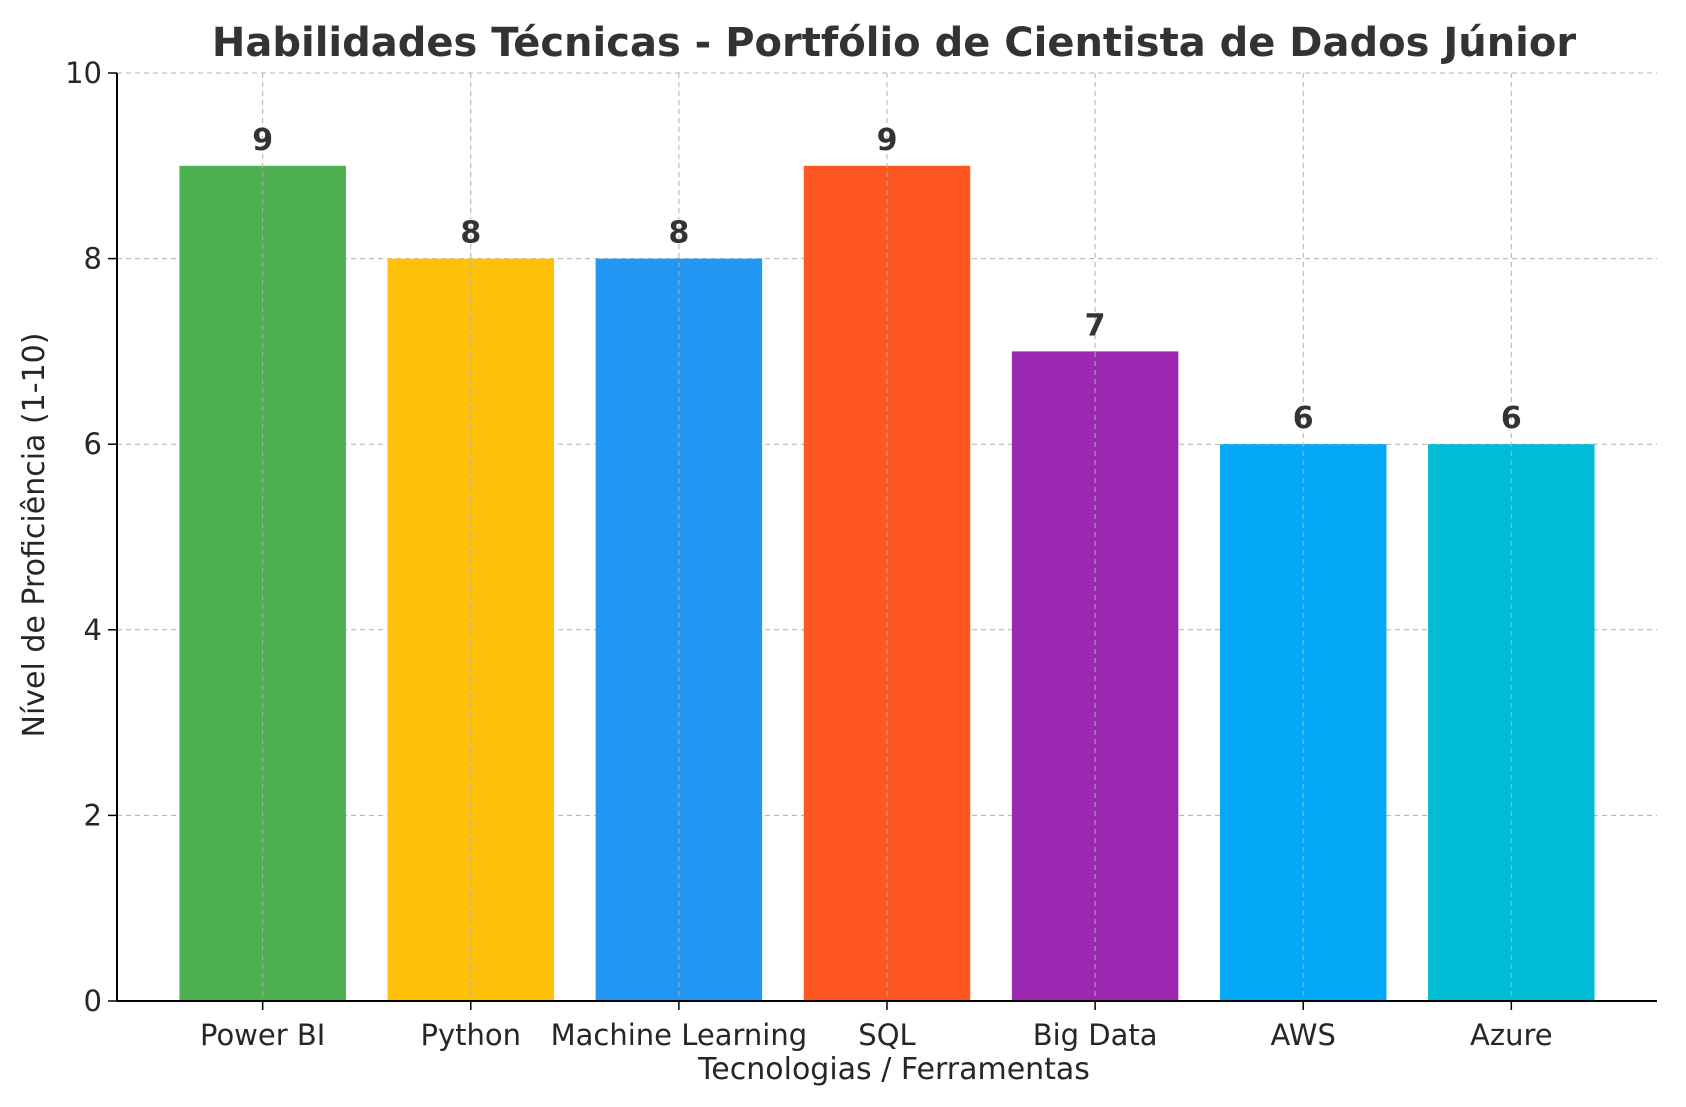  I want to click on y-tick-label: 2, so click(93, 815).